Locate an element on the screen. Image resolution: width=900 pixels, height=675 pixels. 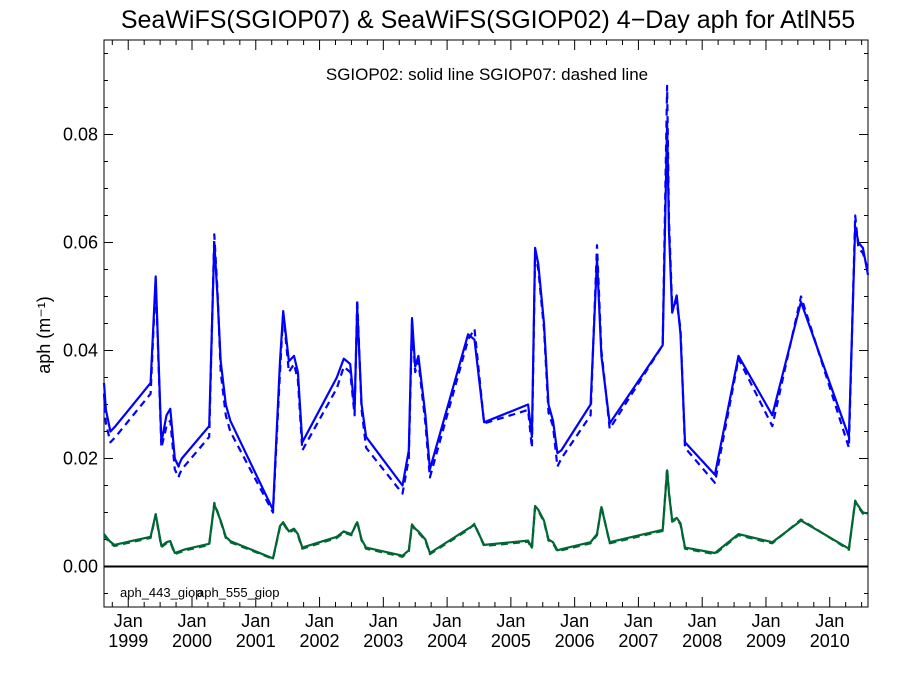
x-tick-label-year: 2010 is located at coordinates (830, 641).